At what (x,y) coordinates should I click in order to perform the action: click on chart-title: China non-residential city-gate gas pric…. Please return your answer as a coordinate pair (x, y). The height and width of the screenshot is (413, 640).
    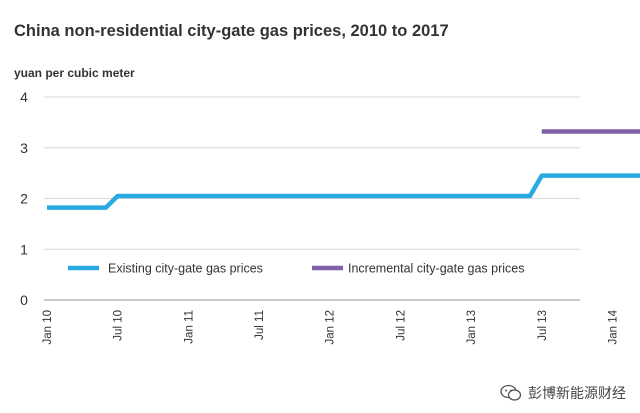
    Looking at the image, I should click on (231, 31).